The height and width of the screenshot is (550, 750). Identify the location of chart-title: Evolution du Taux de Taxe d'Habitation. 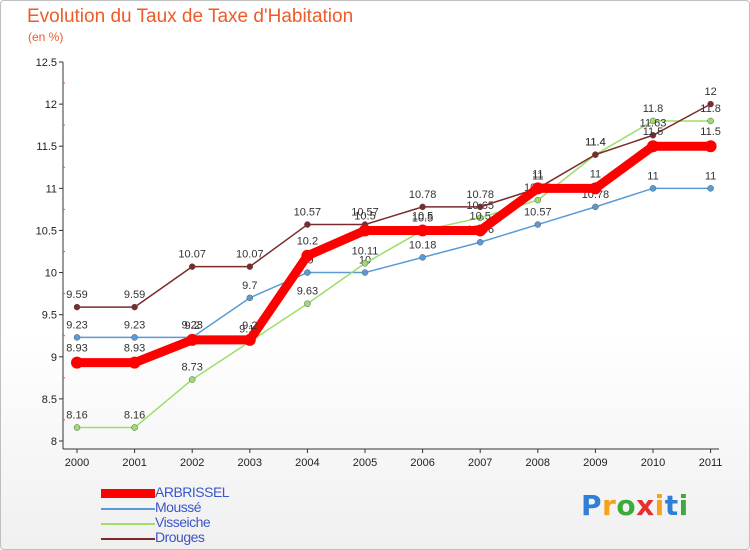
(190, 16).